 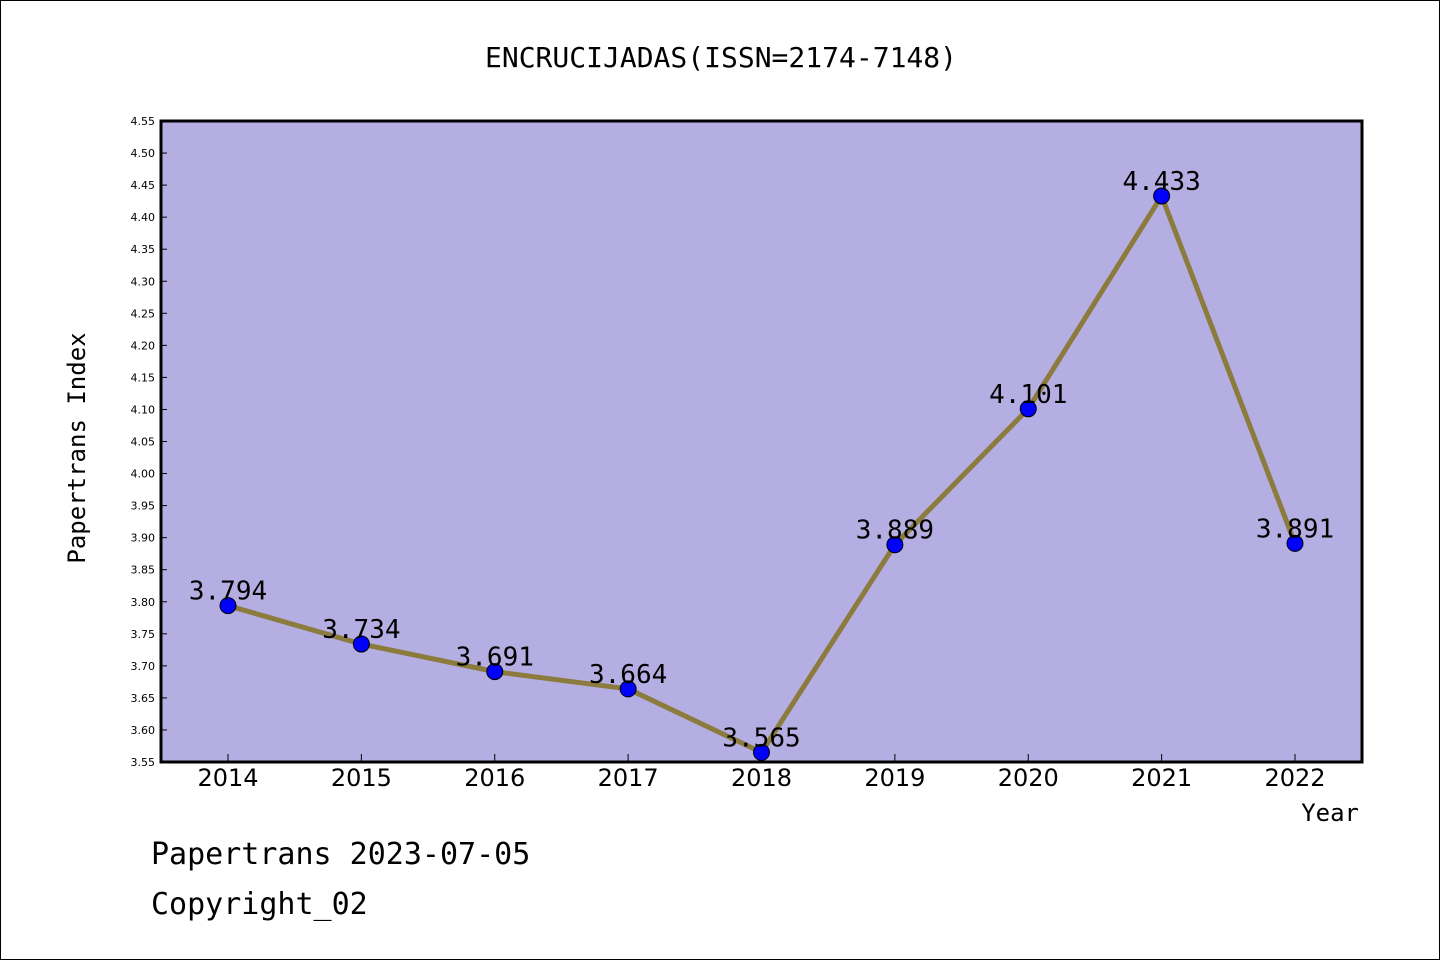 I want to click on y-tick-label: 4.10, so click(x=143, y=409).